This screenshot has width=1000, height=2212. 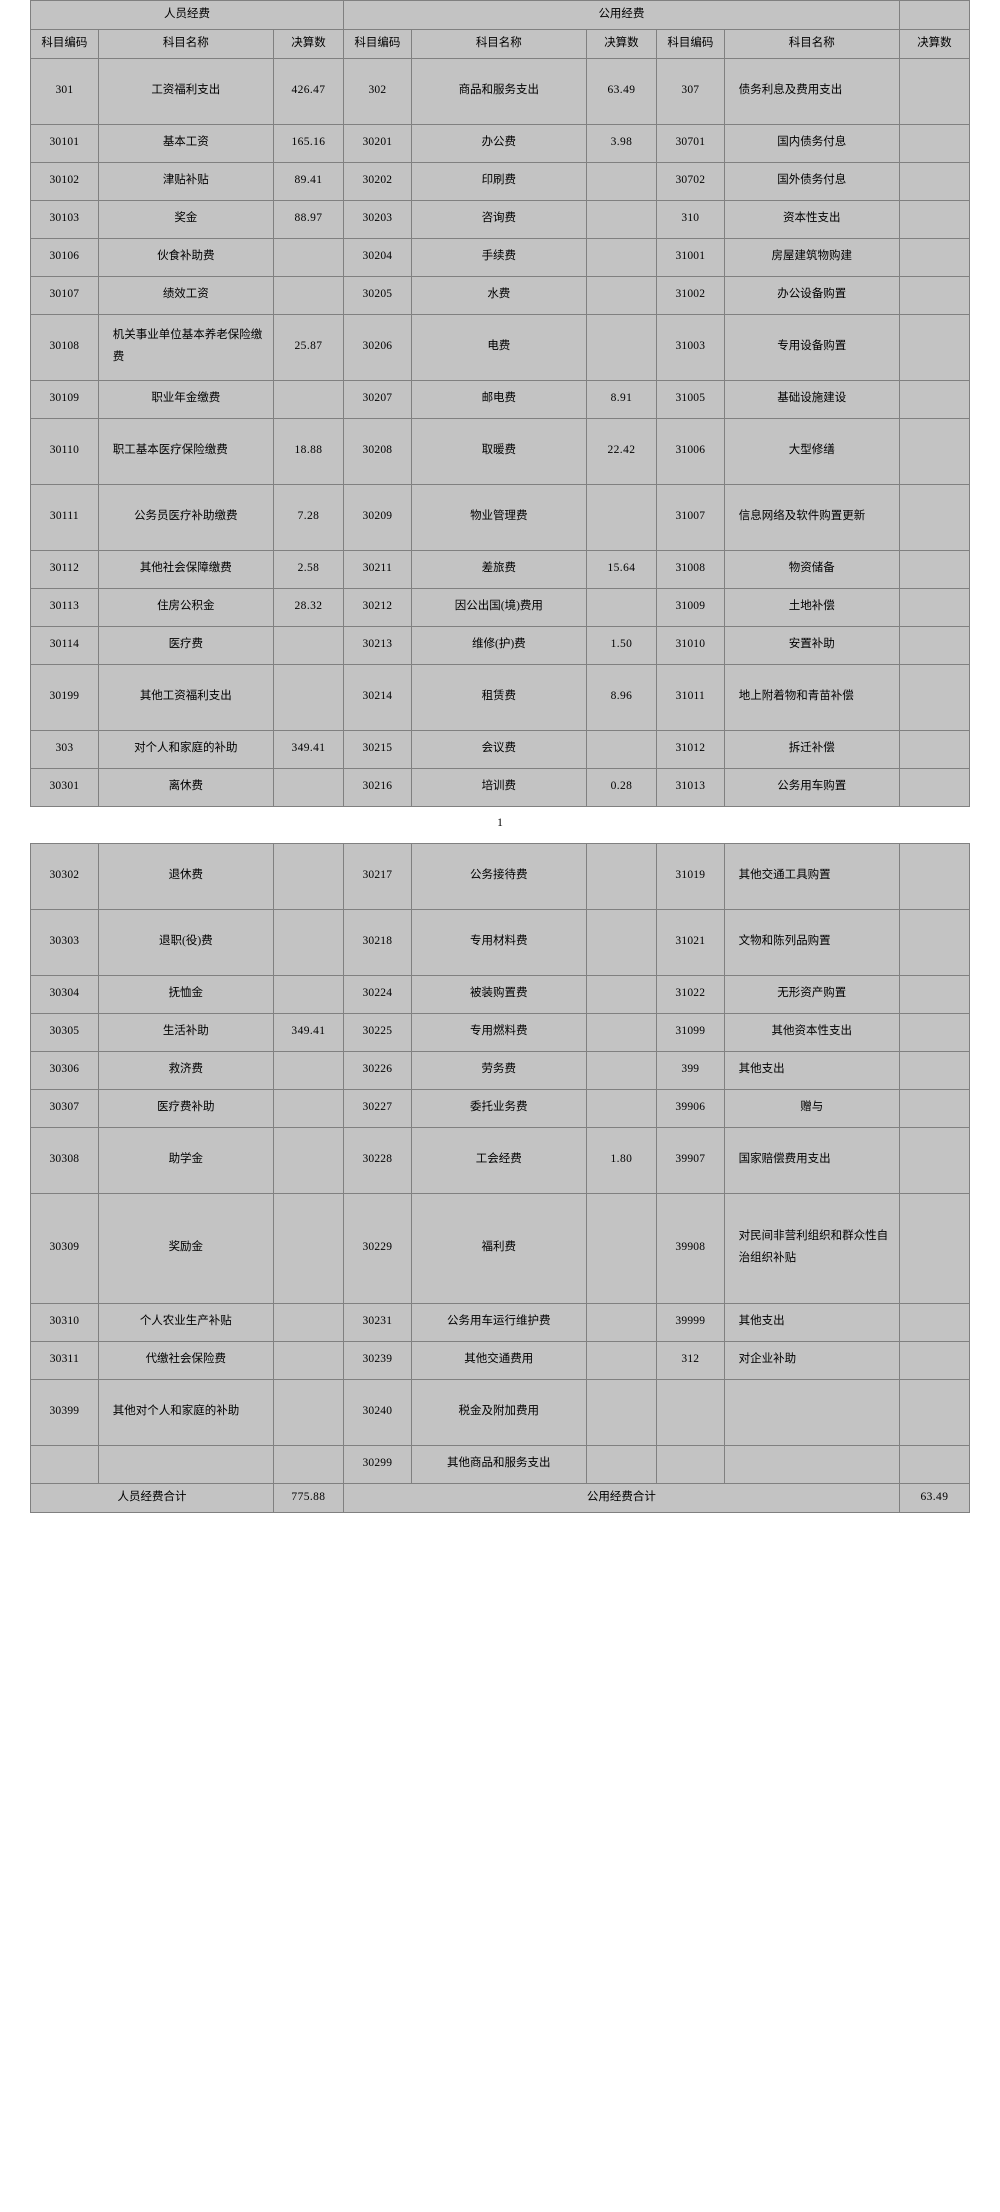 I want to click on cell-subject-code: 30201, so click(x=377, y=143).